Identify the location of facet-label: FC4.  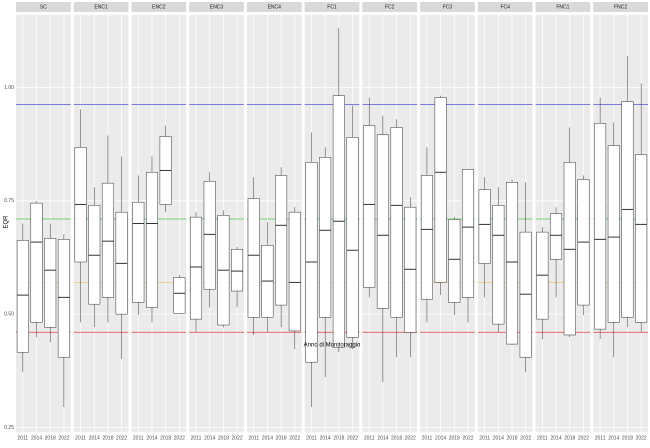
(505, 7).